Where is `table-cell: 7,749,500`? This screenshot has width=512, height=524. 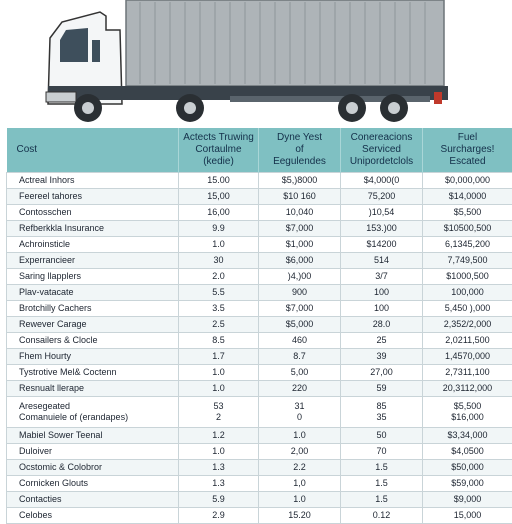 table-cell: 7,749,500 is located at coordinates (467, 261).